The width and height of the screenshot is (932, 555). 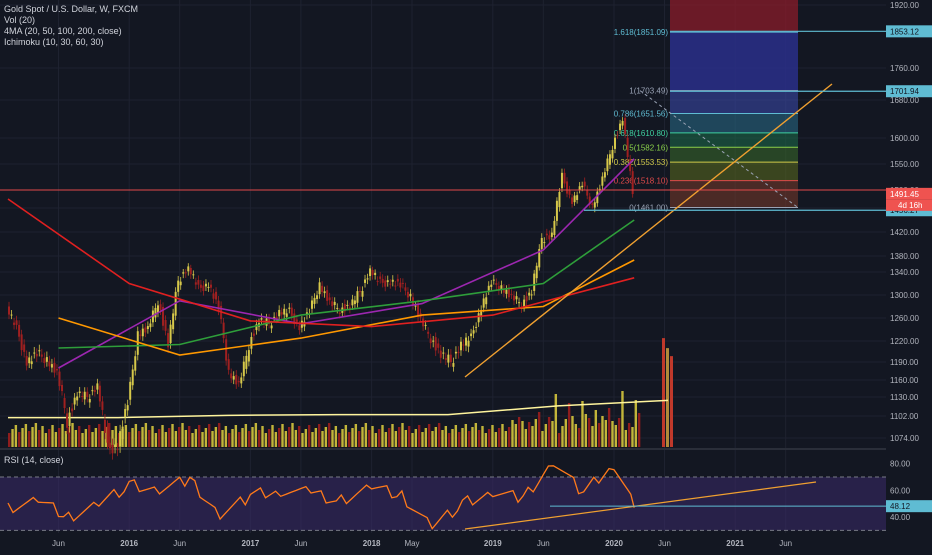 I want to click on price-tick-label: 1130.00, so click(x=904, y=397).